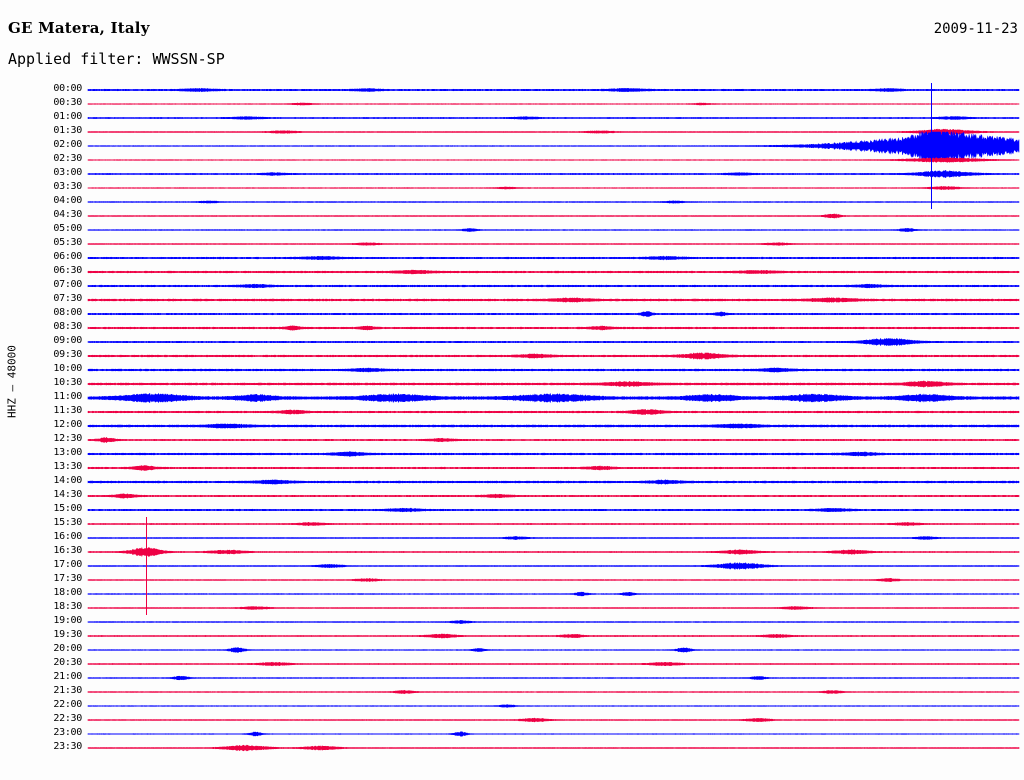  What do you see at coordinates (67, 578) in the screenshot?
I see `trace-time-label: 17:30` at bounding box center [67, 578].